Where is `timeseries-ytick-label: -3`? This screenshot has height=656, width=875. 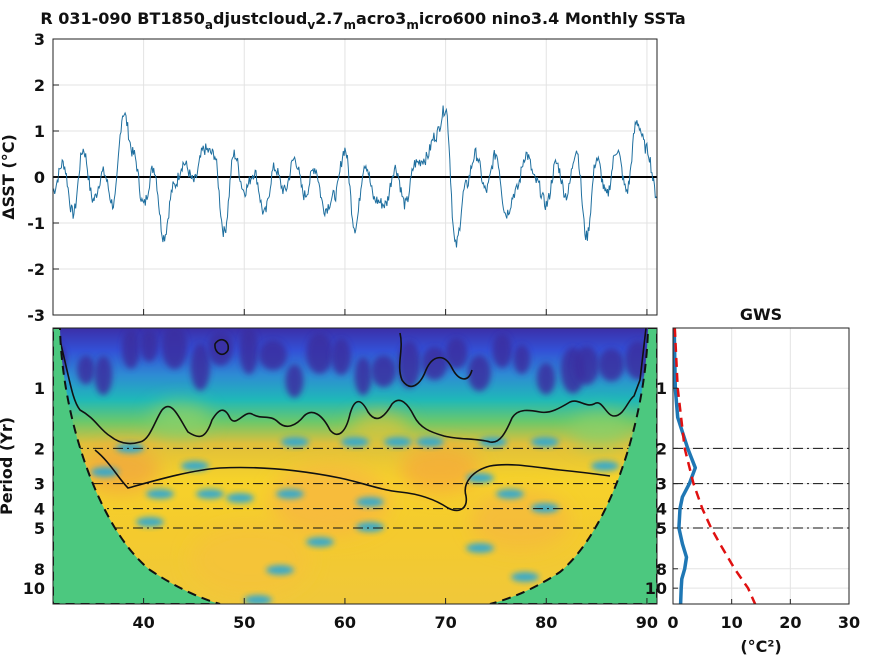
timeseries-ytick-label: -3 is located at coordinates (36, 315).